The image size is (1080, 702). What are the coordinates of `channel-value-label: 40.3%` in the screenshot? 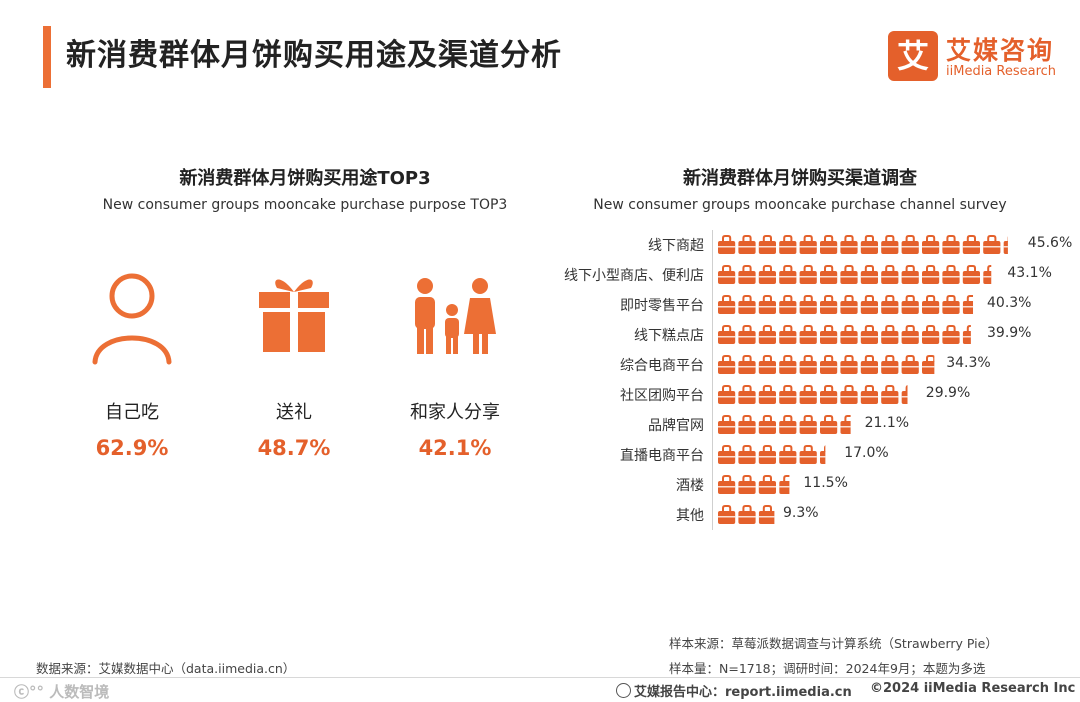 It's located at (1009, 303).